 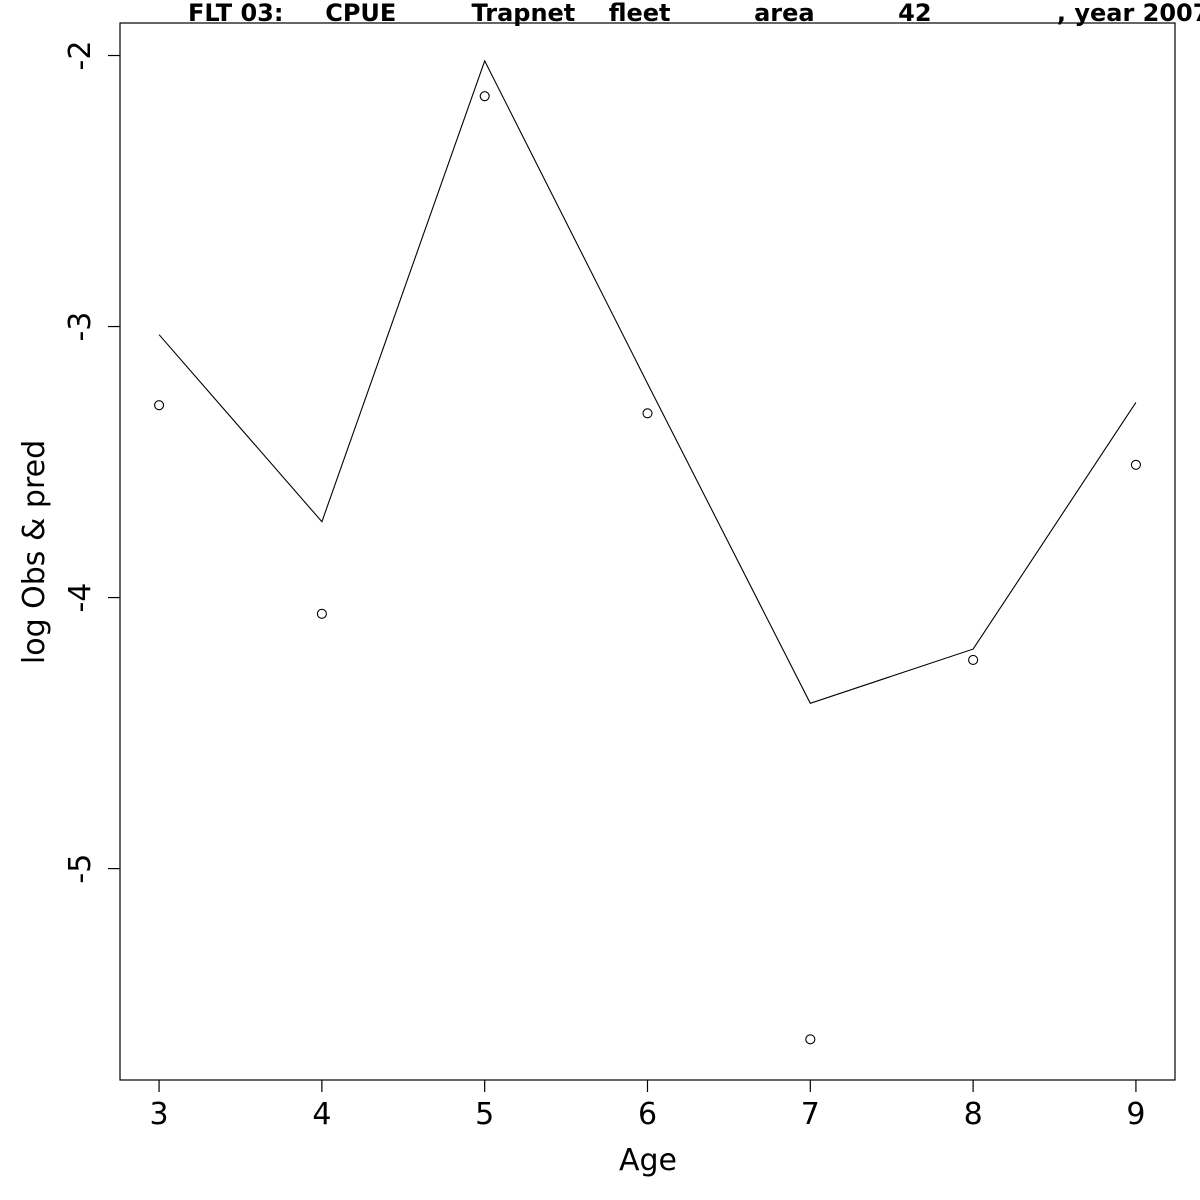 I want to click on x-tick-label: 7, so click(x=810, y=1114).